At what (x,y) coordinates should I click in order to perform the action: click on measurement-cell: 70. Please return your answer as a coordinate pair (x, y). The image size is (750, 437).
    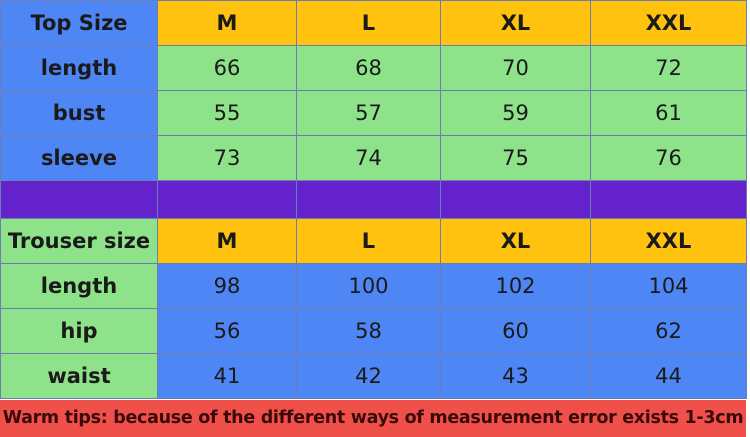
    Looking at the image, I should click on (515, 68).